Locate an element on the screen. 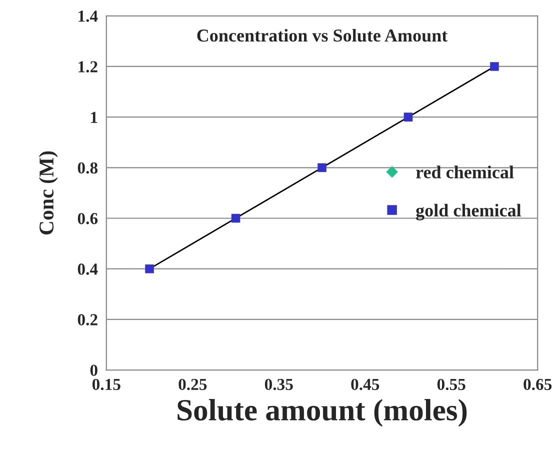 The height and width of the screenshot is (454, 560). y-tick-label: 0.8 is located at coordinates (88, 168).